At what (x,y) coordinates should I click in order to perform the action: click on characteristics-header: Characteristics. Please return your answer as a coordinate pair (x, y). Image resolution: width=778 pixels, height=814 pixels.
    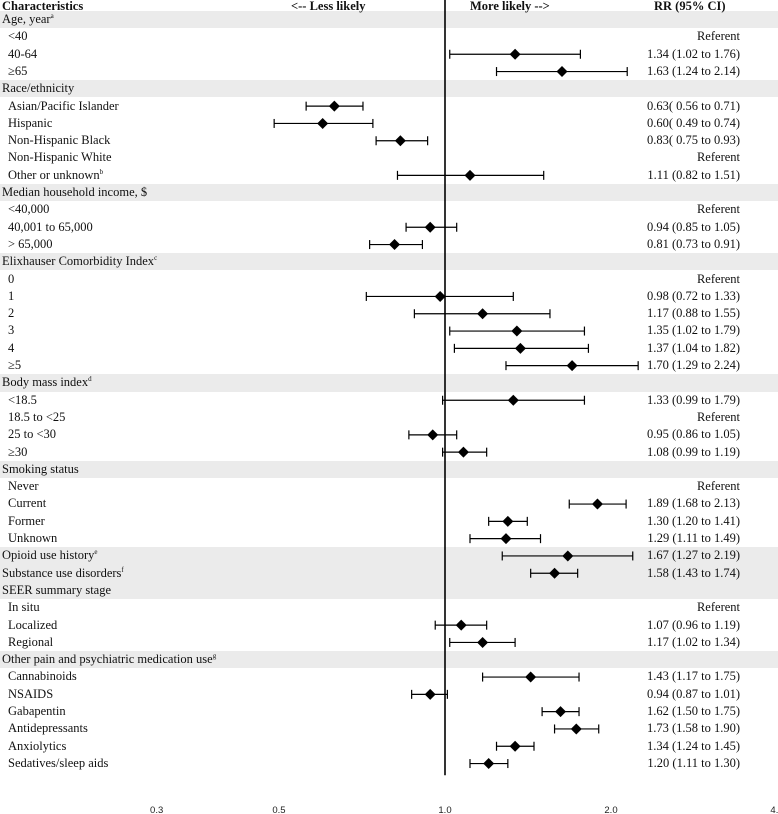
    Looking at the image, I should click on (43, 6).